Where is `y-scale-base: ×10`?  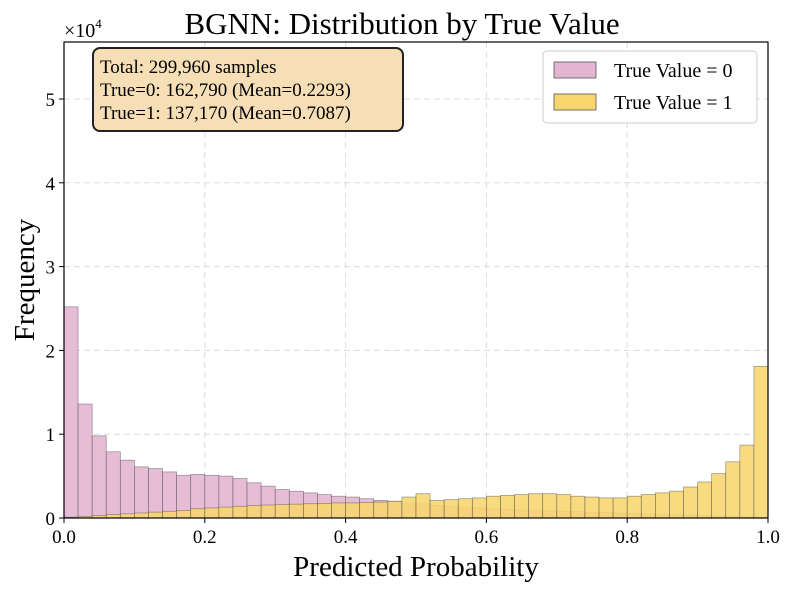
y-scale-base: ×10 is located at coordinates (79, 31).